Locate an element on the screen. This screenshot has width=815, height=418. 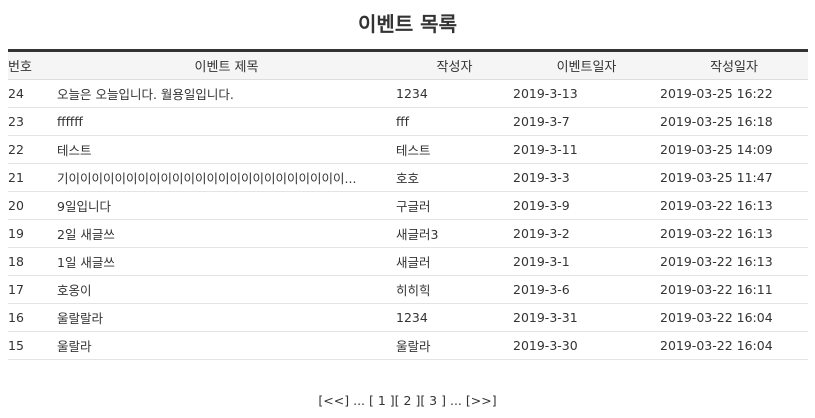
cell-reg-date: 2019-03-25 16:22 is located at coordinates (734, 93).